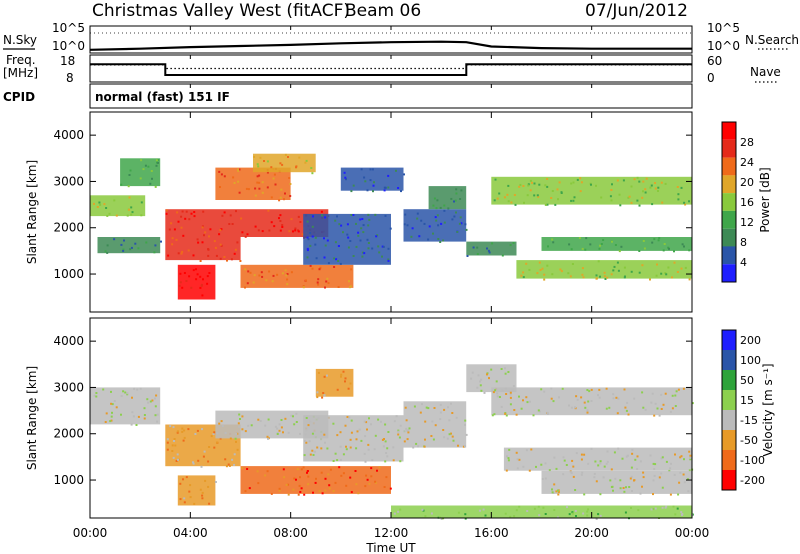 This screenshot has height=554, width=800. I want to click on noise-panel: 10^5 10^0 10^5 10^0, so click(396, 37).